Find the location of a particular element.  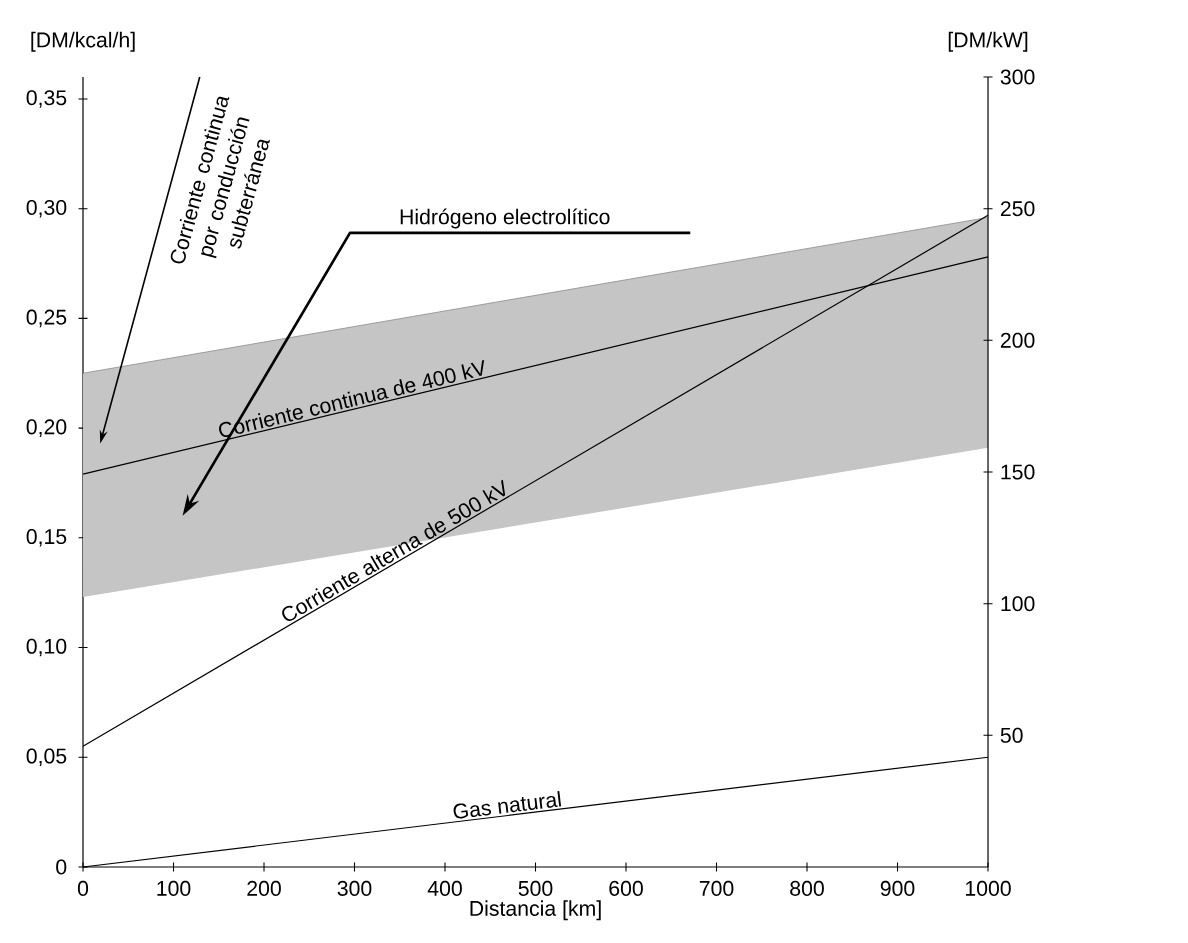

y-axis-title: [DM/kcal/h] is located at coordinates (83, 41).